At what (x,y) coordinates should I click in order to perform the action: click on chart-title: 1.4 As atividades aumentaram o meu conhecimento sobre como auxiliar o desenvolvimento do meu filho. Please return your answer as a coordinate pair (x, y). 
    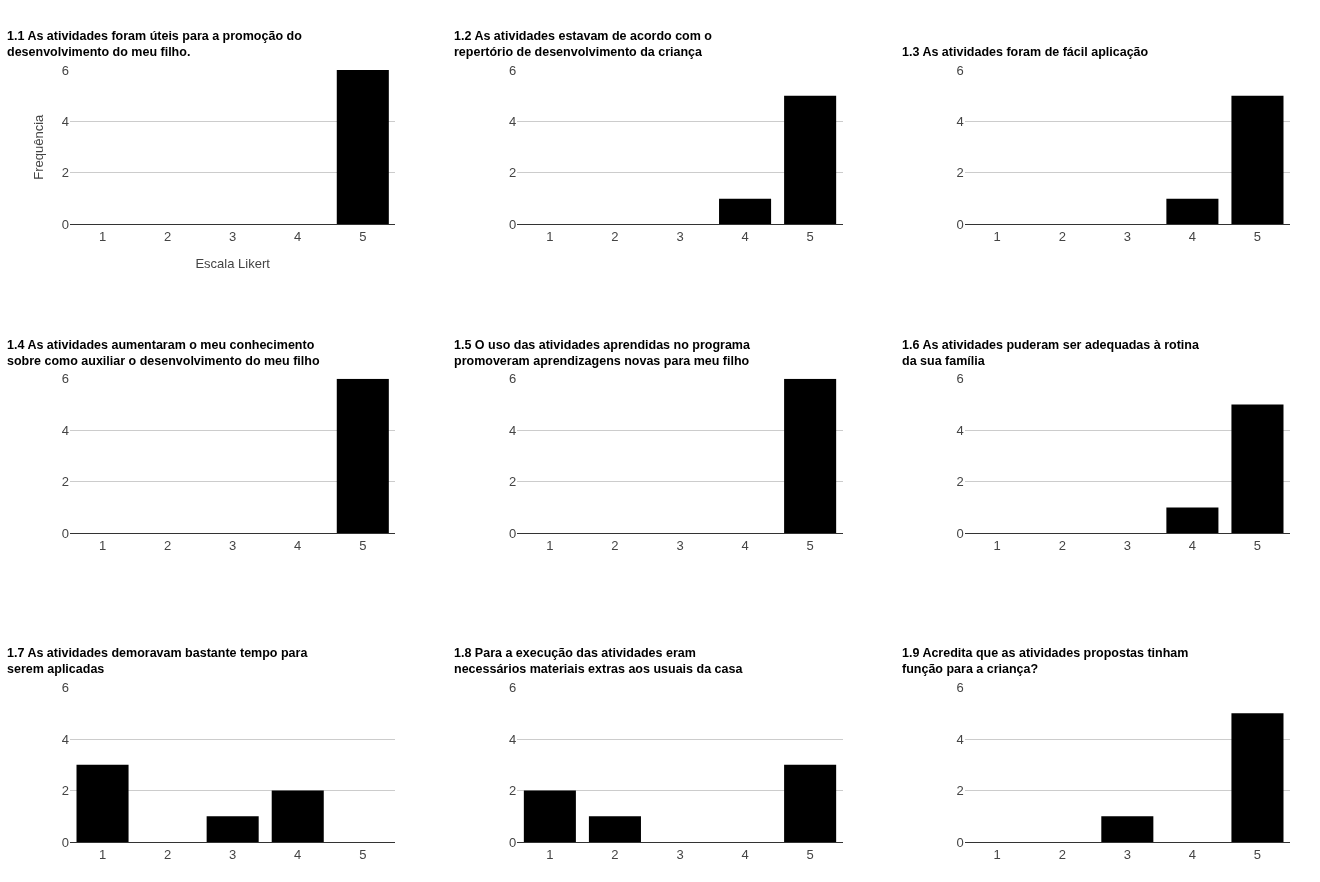
    Looking at the image, I should click on (163, 353).